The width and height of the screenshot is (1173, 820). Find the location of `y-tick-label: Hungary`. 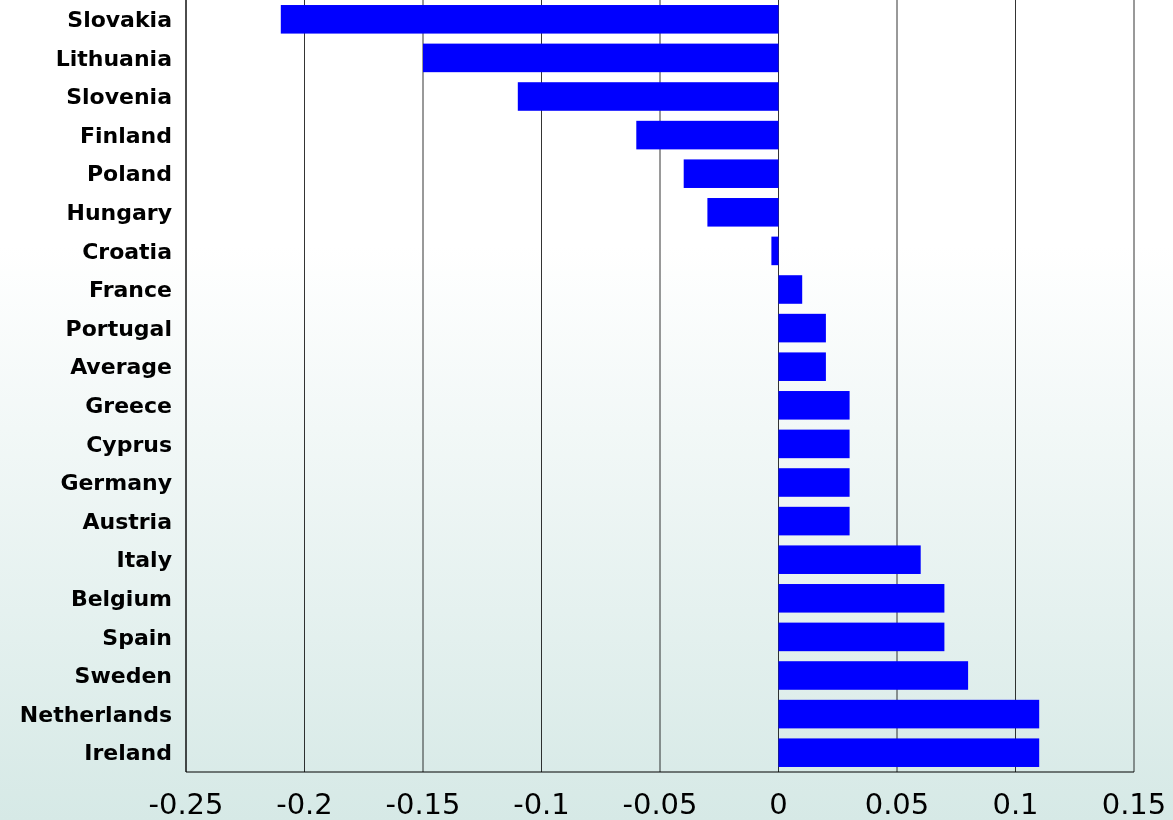

y-tick-label: Hungary is located at coordinates (119, 212).